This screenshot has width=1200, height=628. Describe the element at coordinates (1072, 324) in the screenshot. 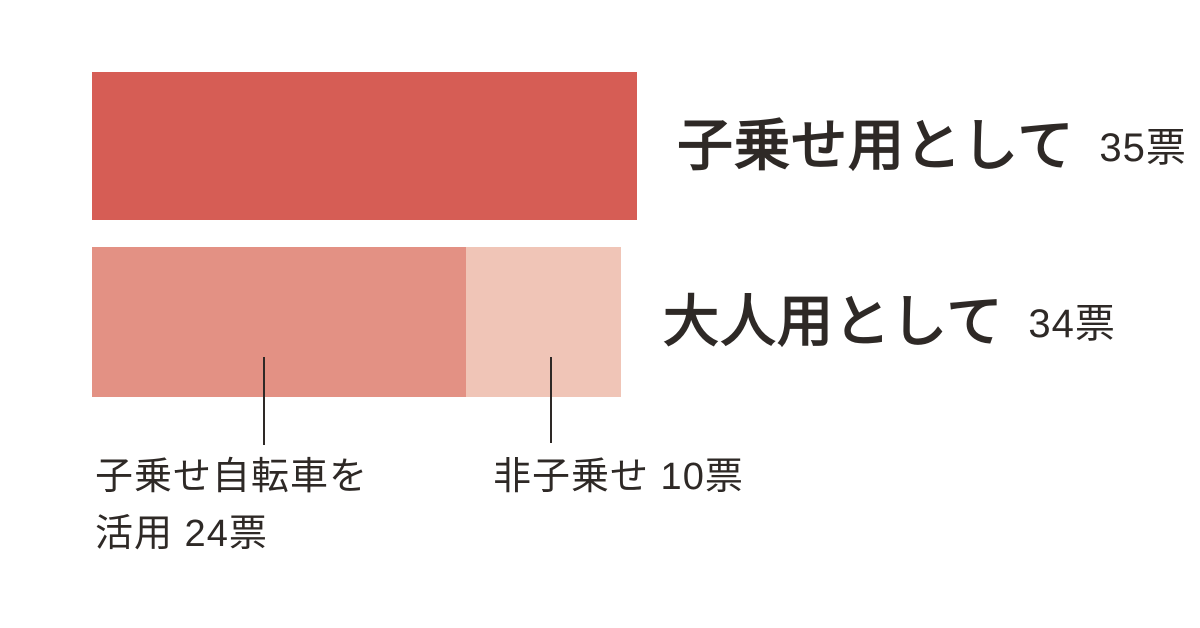

I see `bar-vote-count: 34票` at that location.